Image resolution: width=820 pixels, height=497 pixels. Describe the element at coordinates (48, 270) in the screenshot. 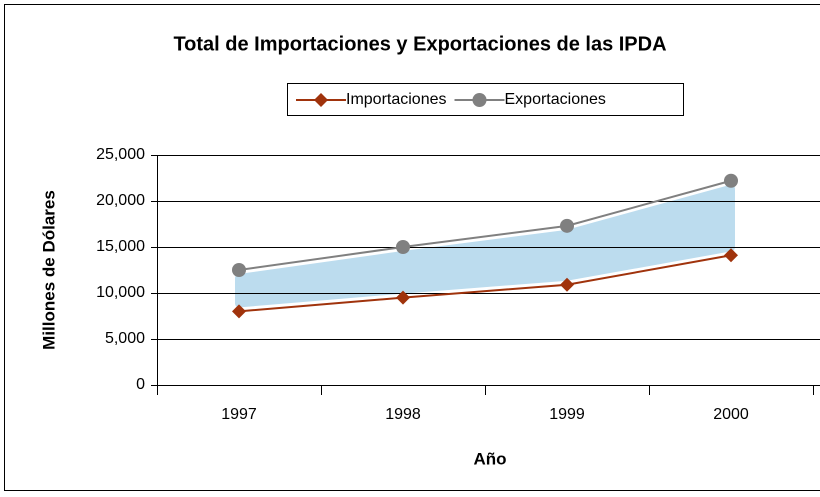

I see `y-axis-label: Millones de Dólares` at that location.